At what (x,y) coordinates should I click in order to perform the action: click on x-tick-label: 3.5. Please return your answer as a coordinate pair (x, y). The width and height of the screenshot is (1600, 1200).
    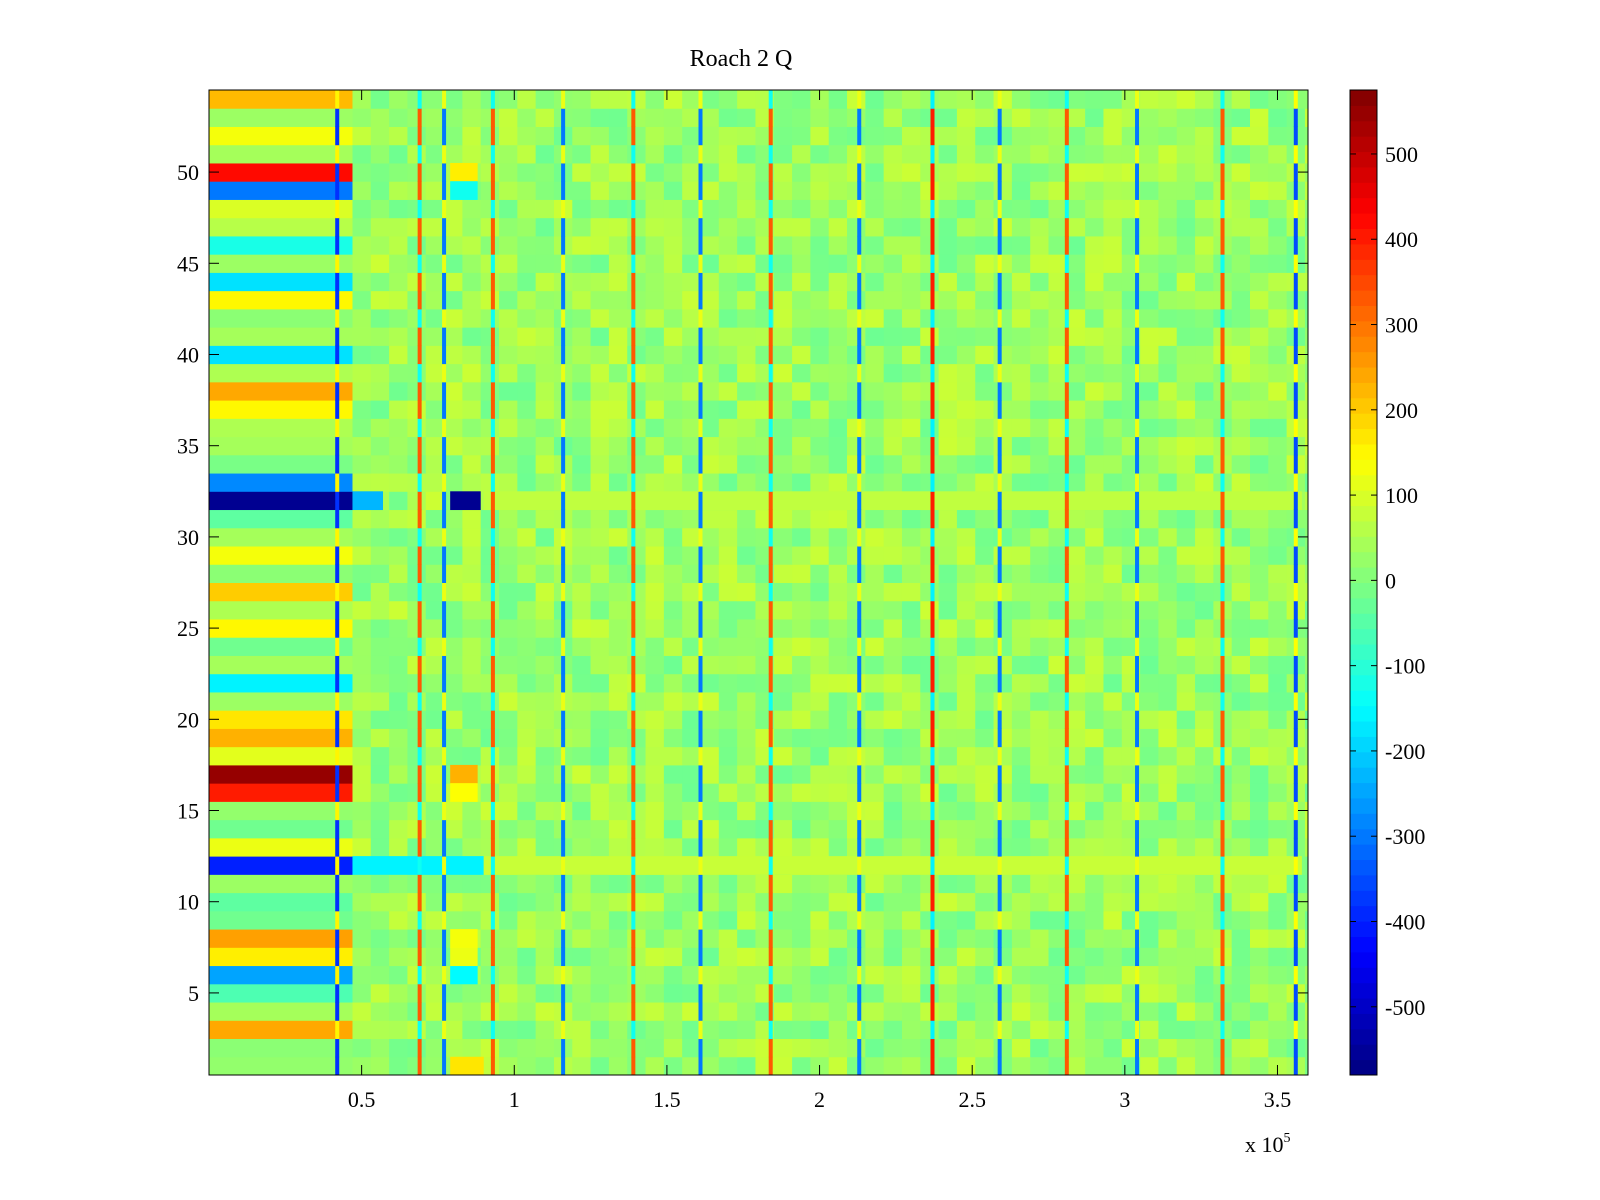
    Looking at the image, I should click on (1278, 1099).